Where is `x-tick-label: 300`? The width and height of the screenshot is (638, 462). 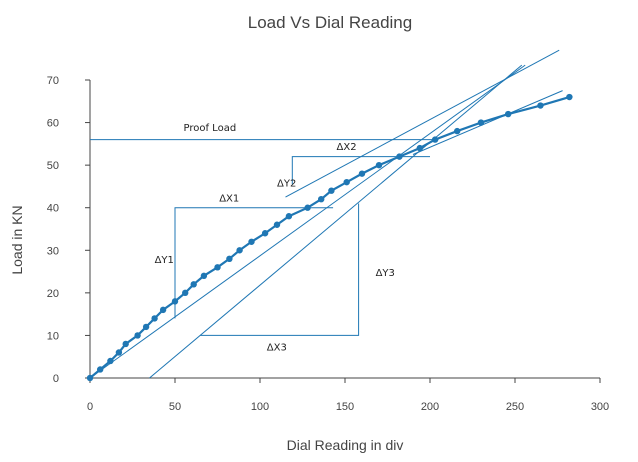
x-tick-label: 300 is located at coordinates (600, 407).